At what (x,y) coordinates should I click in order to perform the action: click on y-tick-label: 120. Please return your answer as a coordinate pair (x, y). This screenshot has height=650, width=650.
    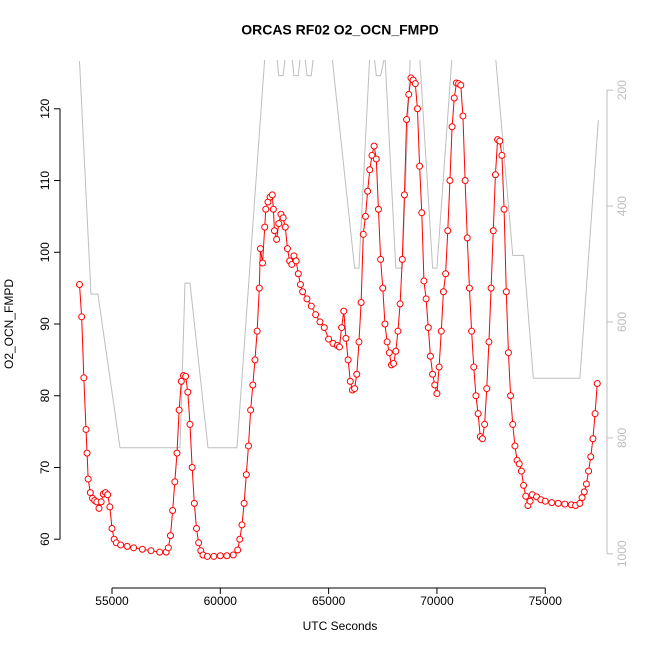
    Looking at the image, I should click on (45, 108).